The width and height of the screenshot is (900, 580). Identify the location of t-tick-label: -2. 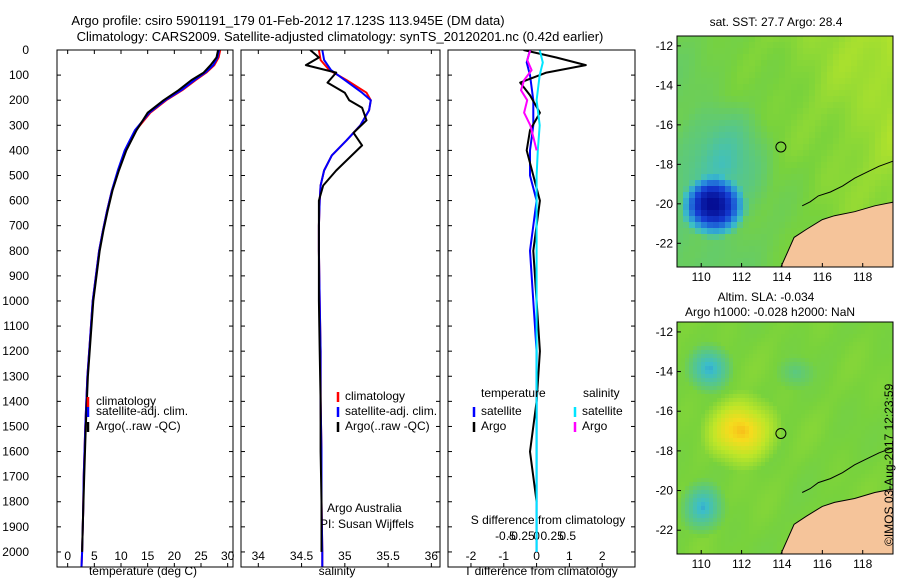
(471, 556).